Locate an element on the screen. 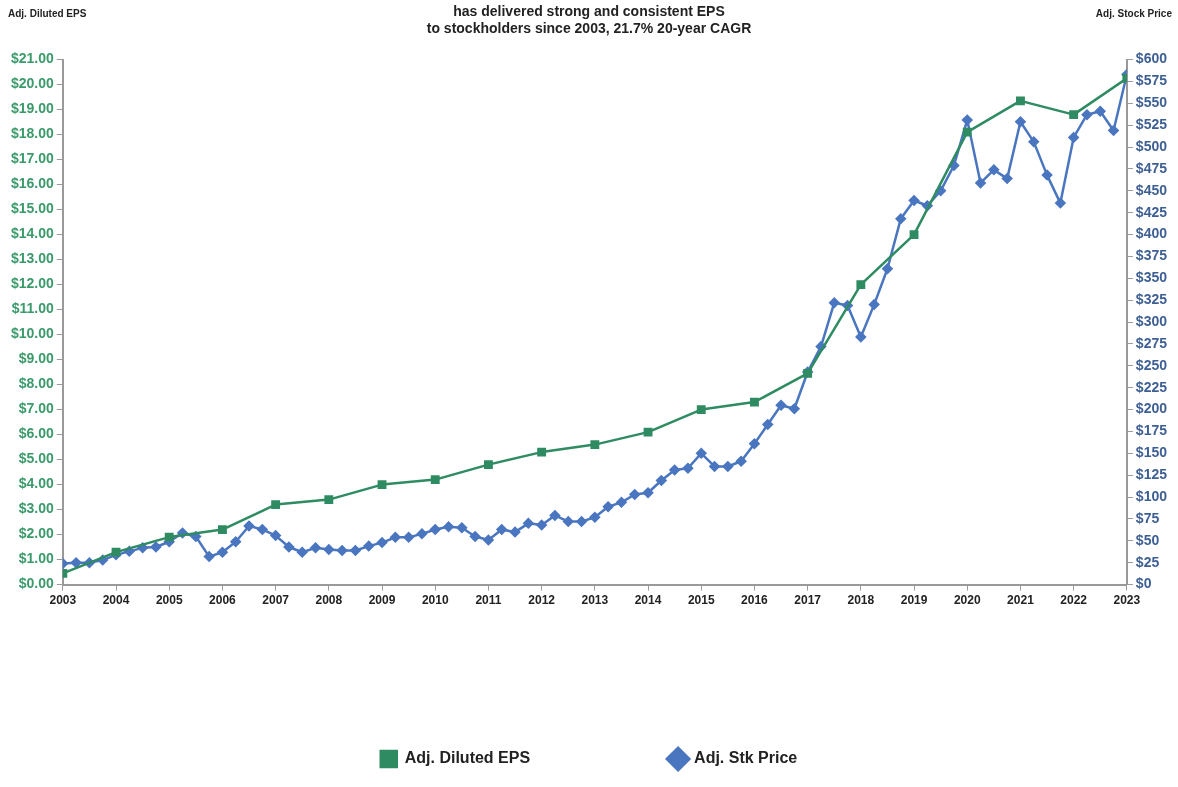 This screenshot has width=1178, height=787. y2-tick-label: $500 is located at coordinates (1151, 145).